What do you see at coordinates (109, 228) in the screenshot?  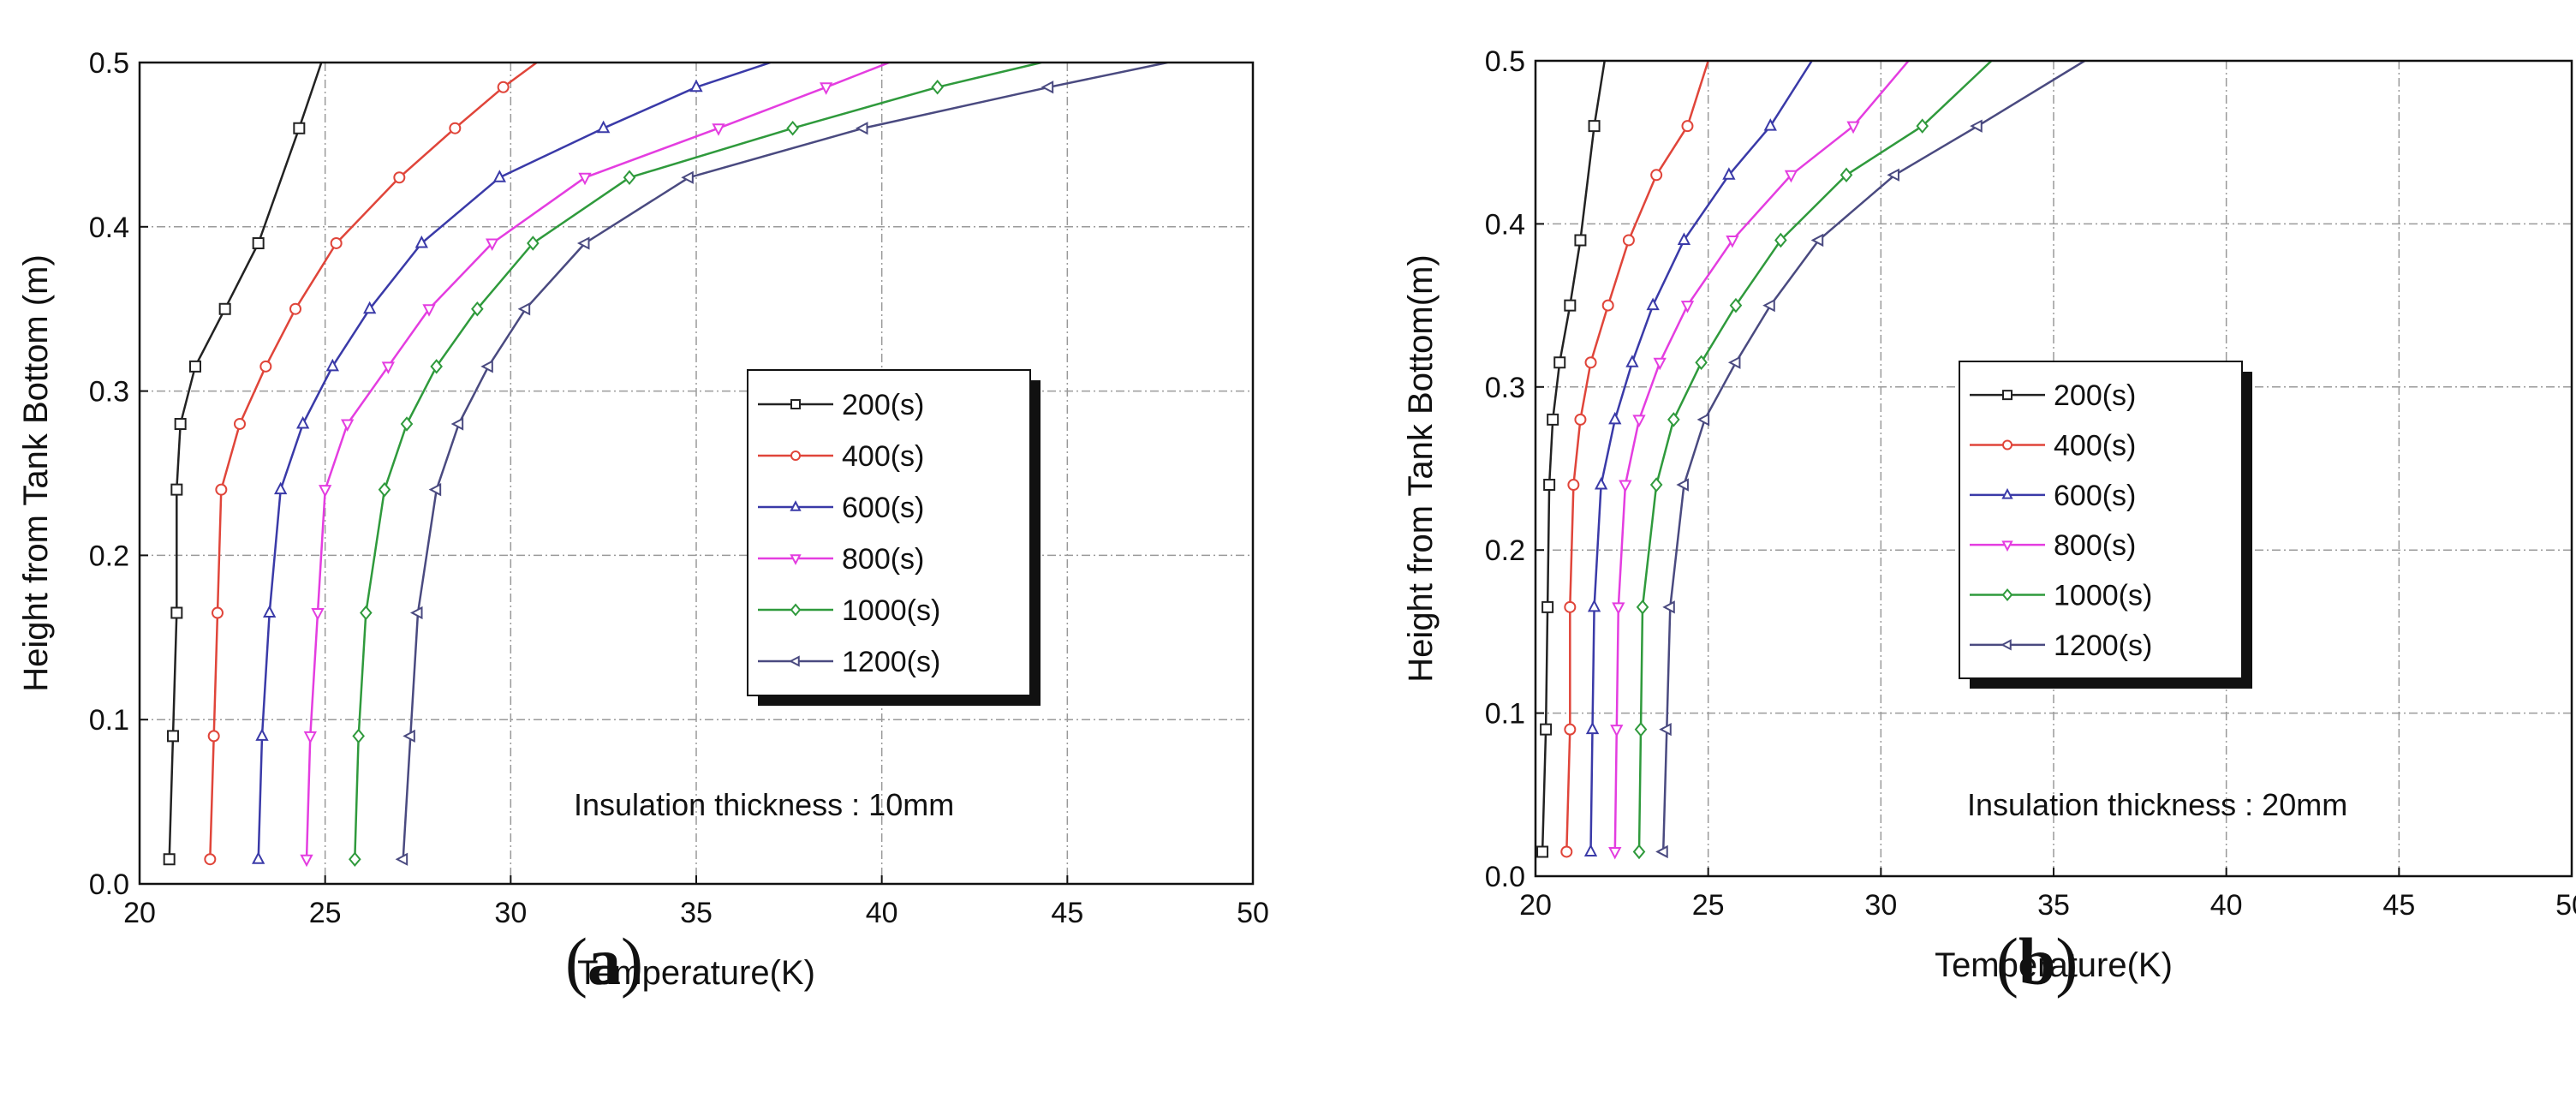 I see `chart-a-y-tick-label: 0.4` at bounding box center [109, 228].